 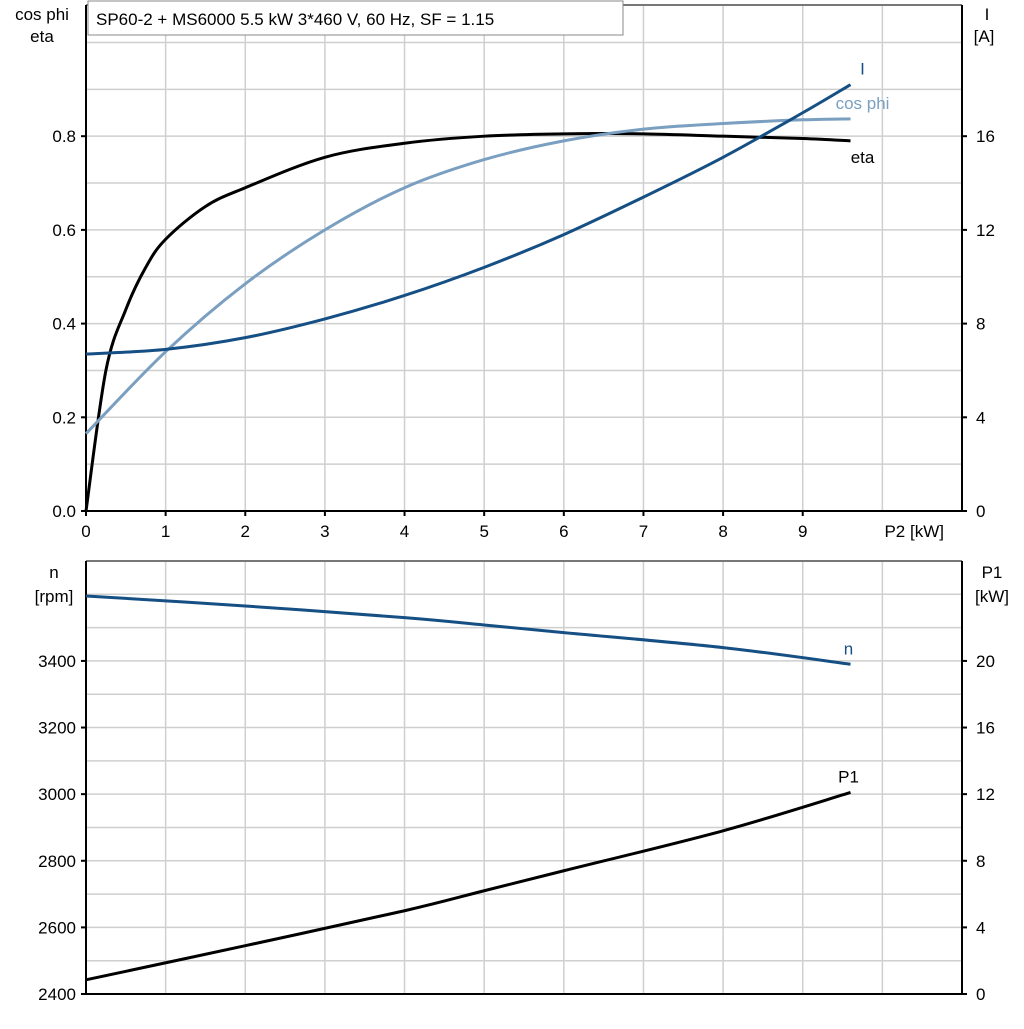 What do you see at coordinates (64, 230) in the screenshot?
I see `y-tick-label-left: 0.6` at bounding box center [64, 230].